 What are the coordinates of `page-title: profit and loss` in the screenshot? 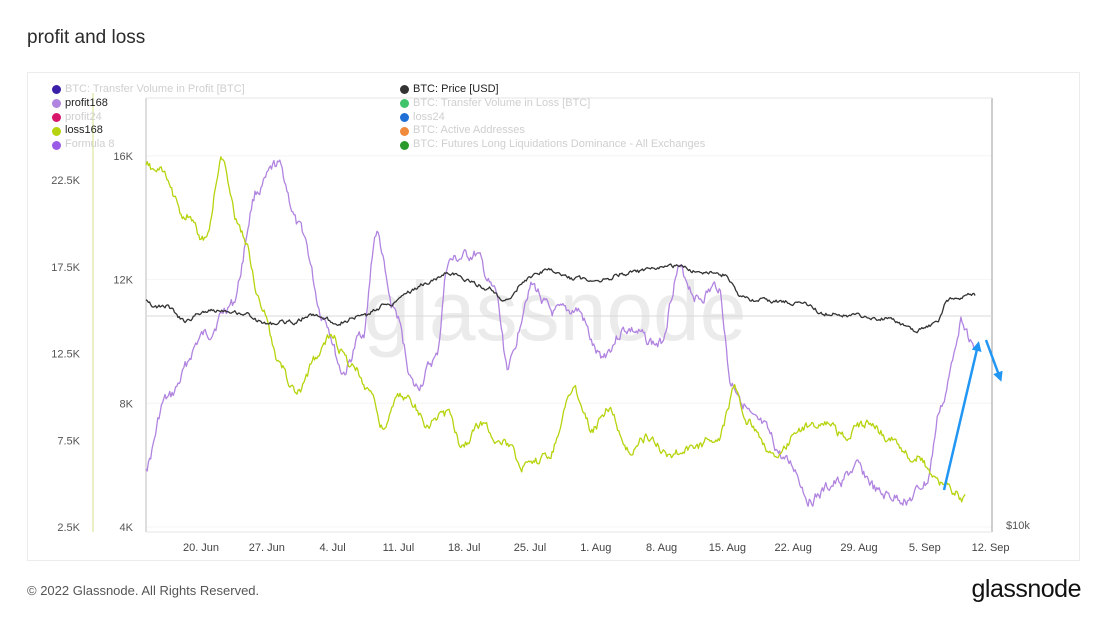 It's located at (86, 37).